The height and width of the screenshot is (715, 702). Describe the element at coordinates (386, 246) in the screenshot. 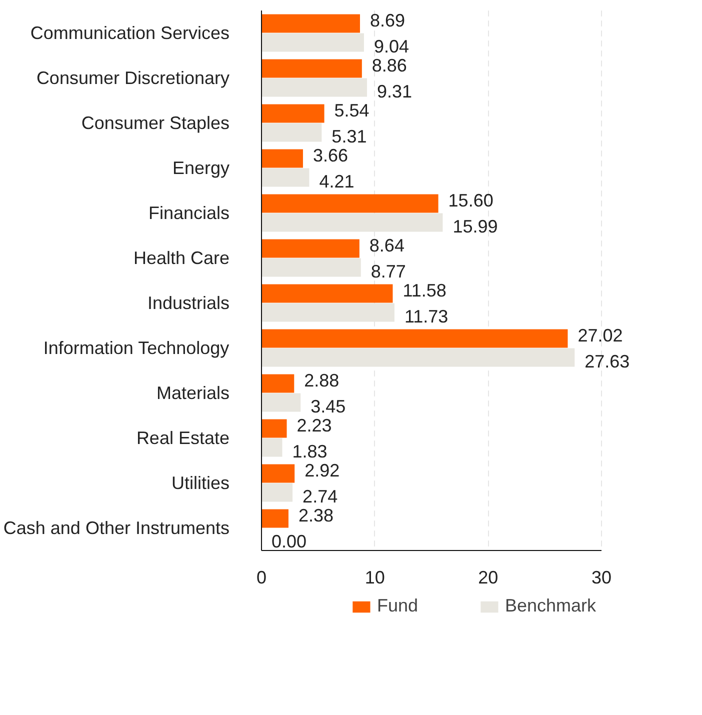

I see `data-label: 8.64` at that location.